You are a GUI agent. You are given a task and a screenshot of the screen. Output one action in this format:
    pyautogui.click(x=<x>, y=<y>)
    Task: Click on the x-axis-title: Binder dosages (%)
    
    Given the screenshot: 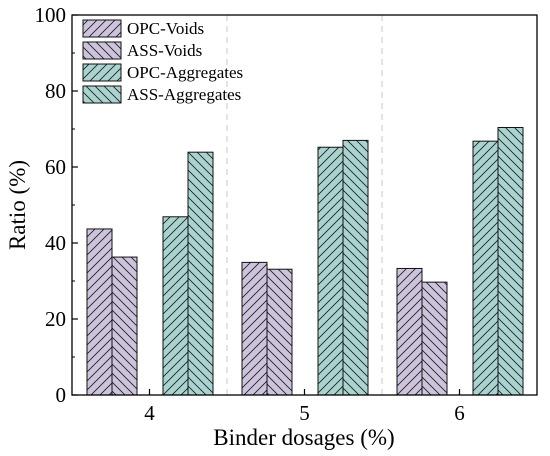 What is the action you would take?
    pyautogui.click(x=303, y=437)
    